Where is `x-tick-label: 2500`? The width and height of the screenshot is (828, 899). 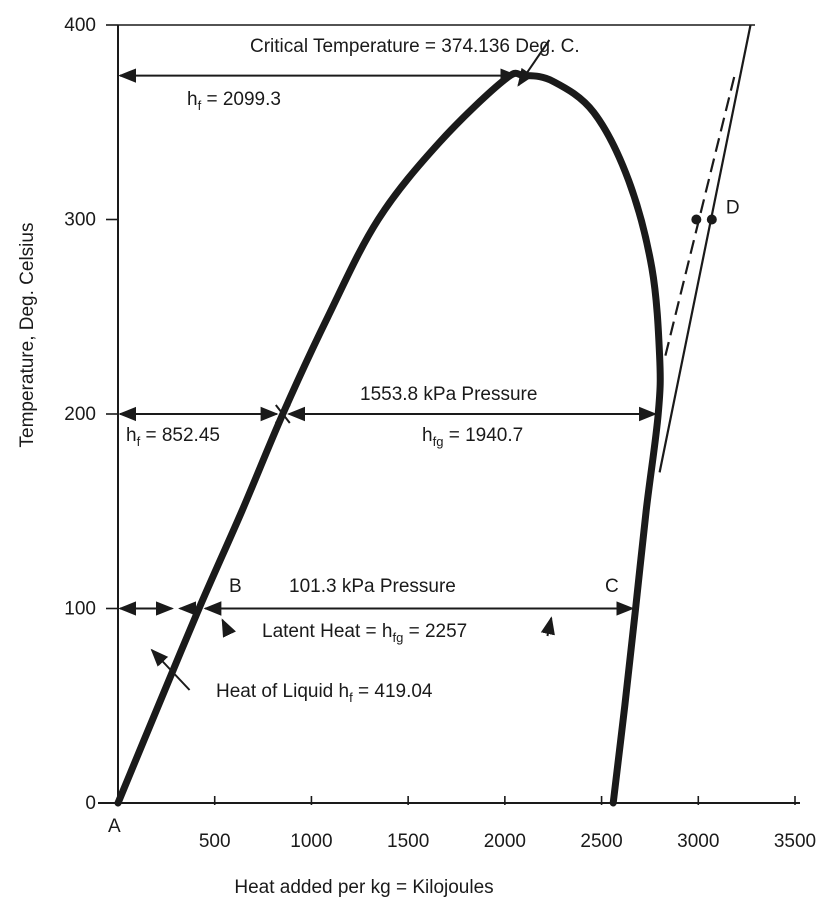 x-tick-label: 2500 is located at coordinates (601, 841).